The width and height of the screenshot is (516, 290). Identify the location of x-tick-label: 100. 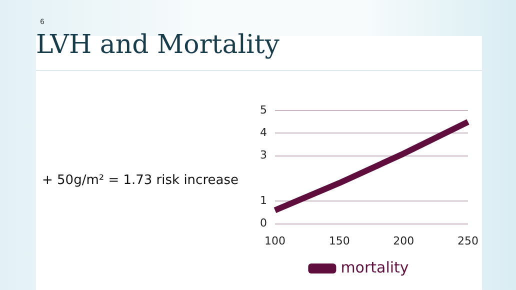
(275, 241).